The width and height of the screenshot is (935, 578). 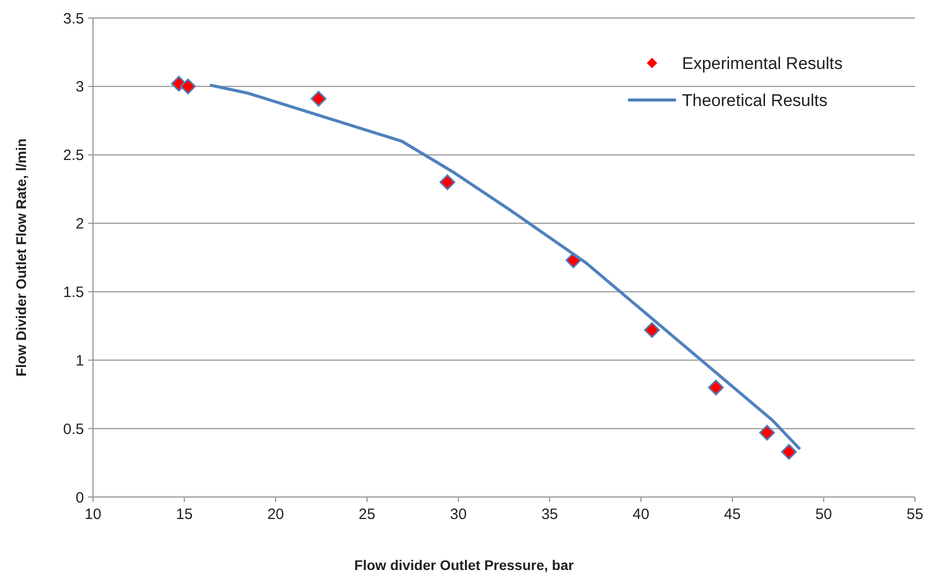 What do you see at coordinates (641, 514) in the screenshot?
I see `x-tick-label: 40` at bounding box center [641, 514].